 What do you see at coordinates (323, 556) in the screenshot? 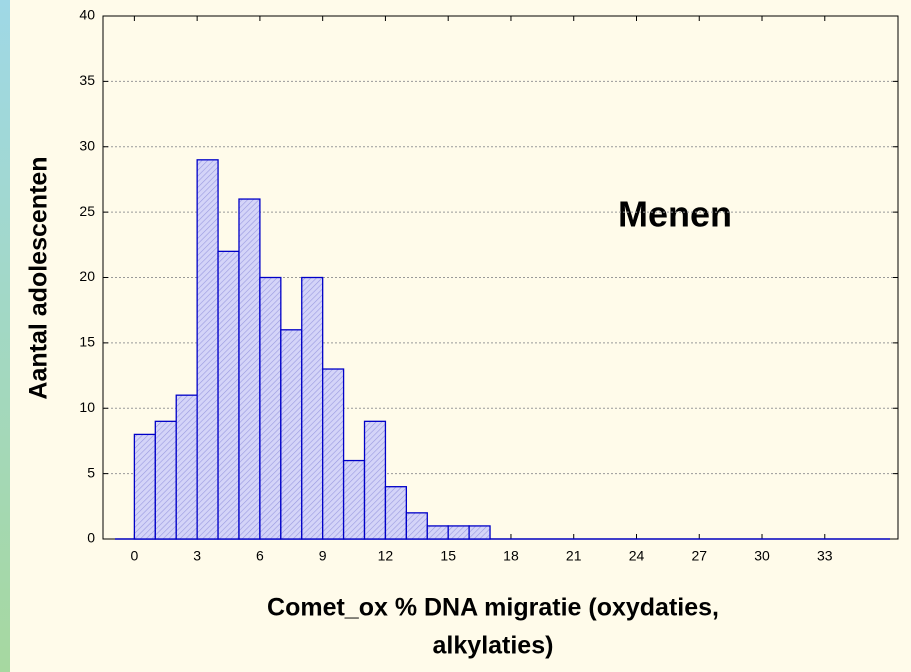
I see `x-tick-label: 9` at bounding box center [323, 556].